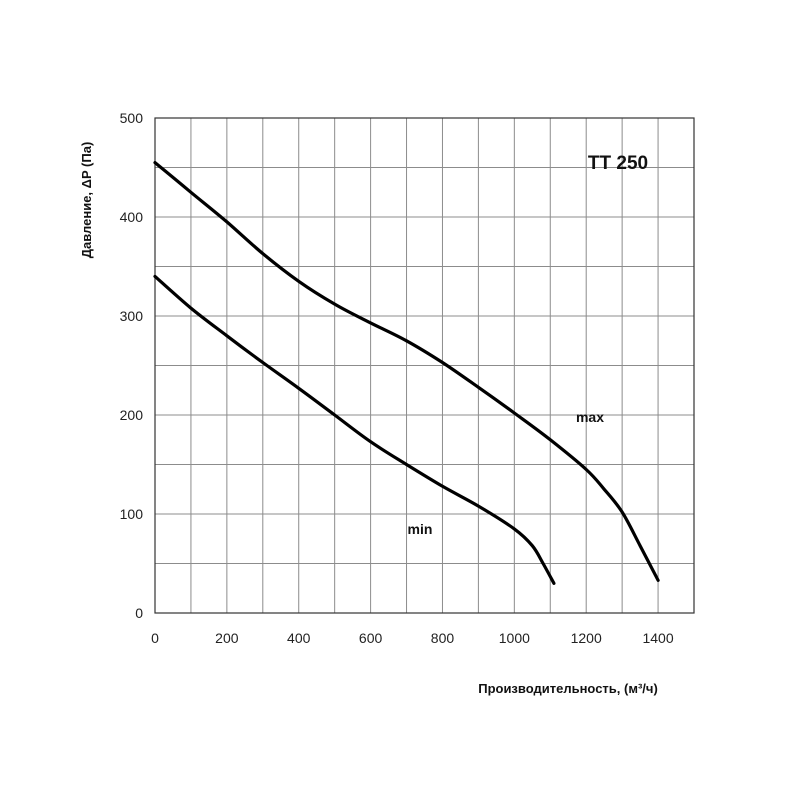 The height and width of the screenshot is (800, 800). What do you see at coordinates (139, 613) in the screenshot?
I see `y-tick-label: 0` at bounding box center [139, 613].